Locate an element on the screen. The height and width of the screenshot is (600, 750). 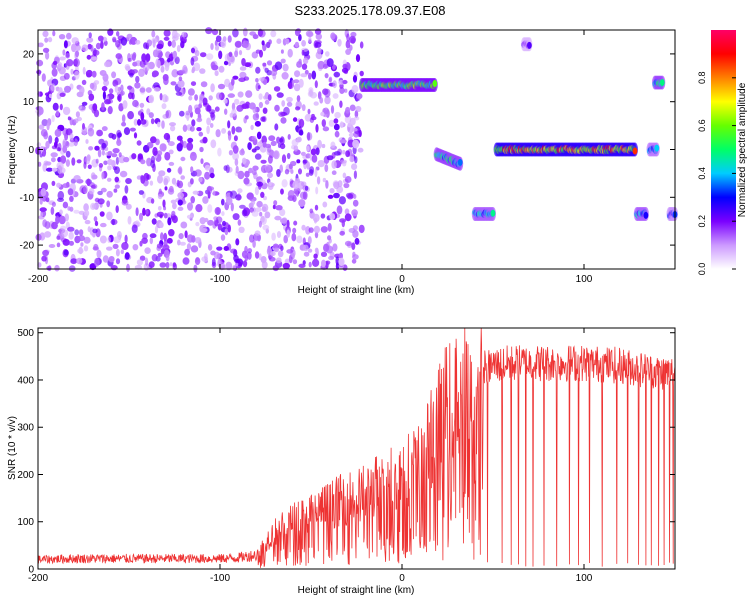
colorbar-ticks: 0.0 0.2 0.4 0.6 0.8 is located at coordinates (716, 173).